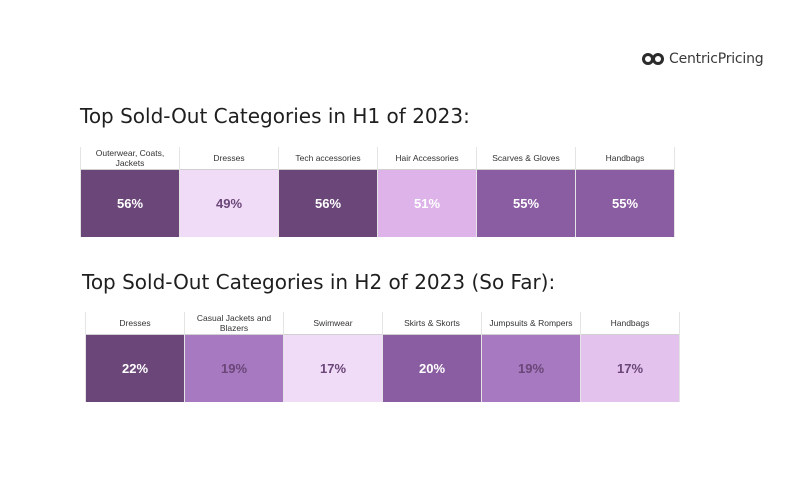 The height and width of the screenshot is (500, 800). I want to click on category-column: Dresses 22%, so click(134, 357).